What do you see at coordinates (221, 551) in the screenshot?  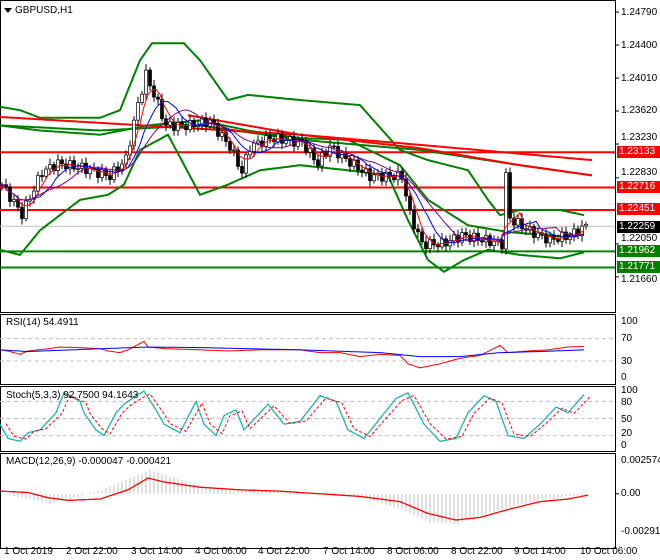 I see `time-label: 4 Oct 06:00` at bounding box center [221, 551].